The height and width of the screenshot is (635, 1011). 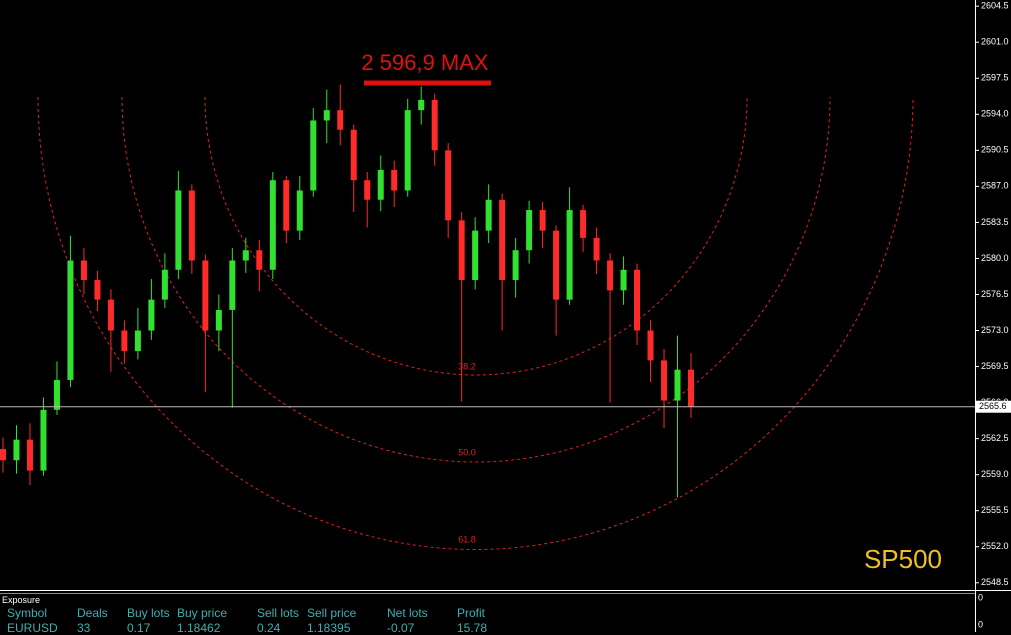 I want to click on panel-title: Exposure, so click(x=21, y=600).